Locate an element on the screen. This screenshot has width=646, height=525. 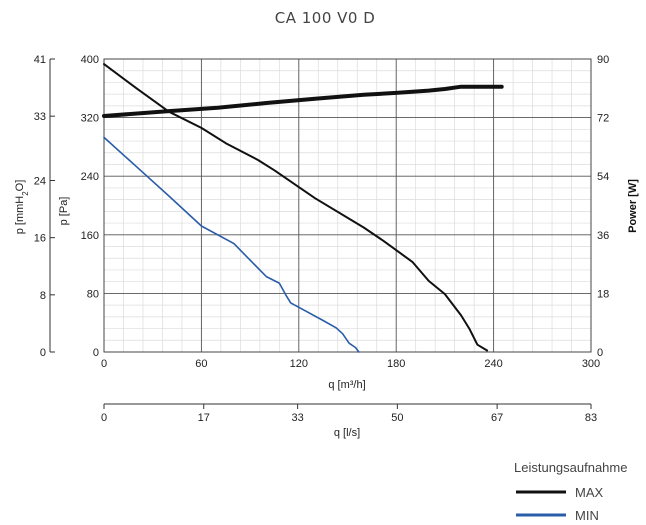
y-axis-pa-ticks: 0 80 160 240 320 400 is located at coordinates (90, 206).